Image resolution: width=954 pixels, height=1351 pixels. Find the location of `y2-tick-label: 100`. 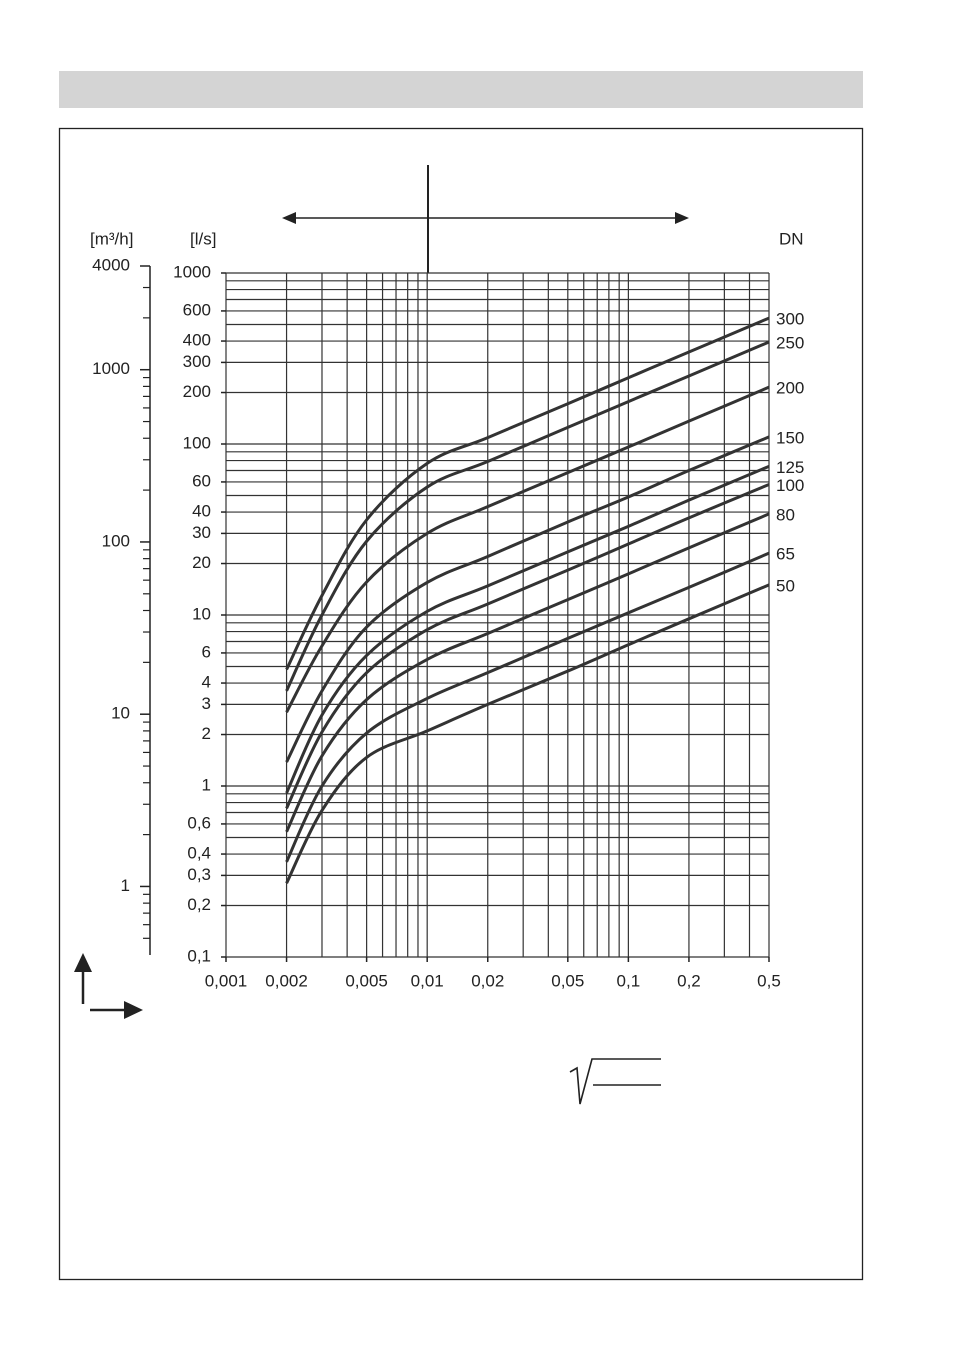

y2-tick-label: 100 is located at coordinates (116, 540).